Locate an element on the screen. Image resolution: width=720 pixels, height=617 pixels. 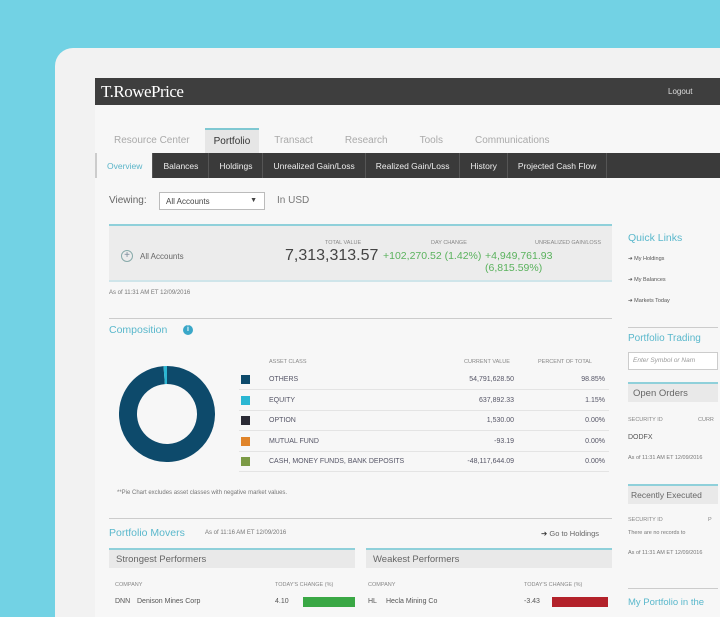
viewing-label: Viewing: is located at coordinates (128, 200).